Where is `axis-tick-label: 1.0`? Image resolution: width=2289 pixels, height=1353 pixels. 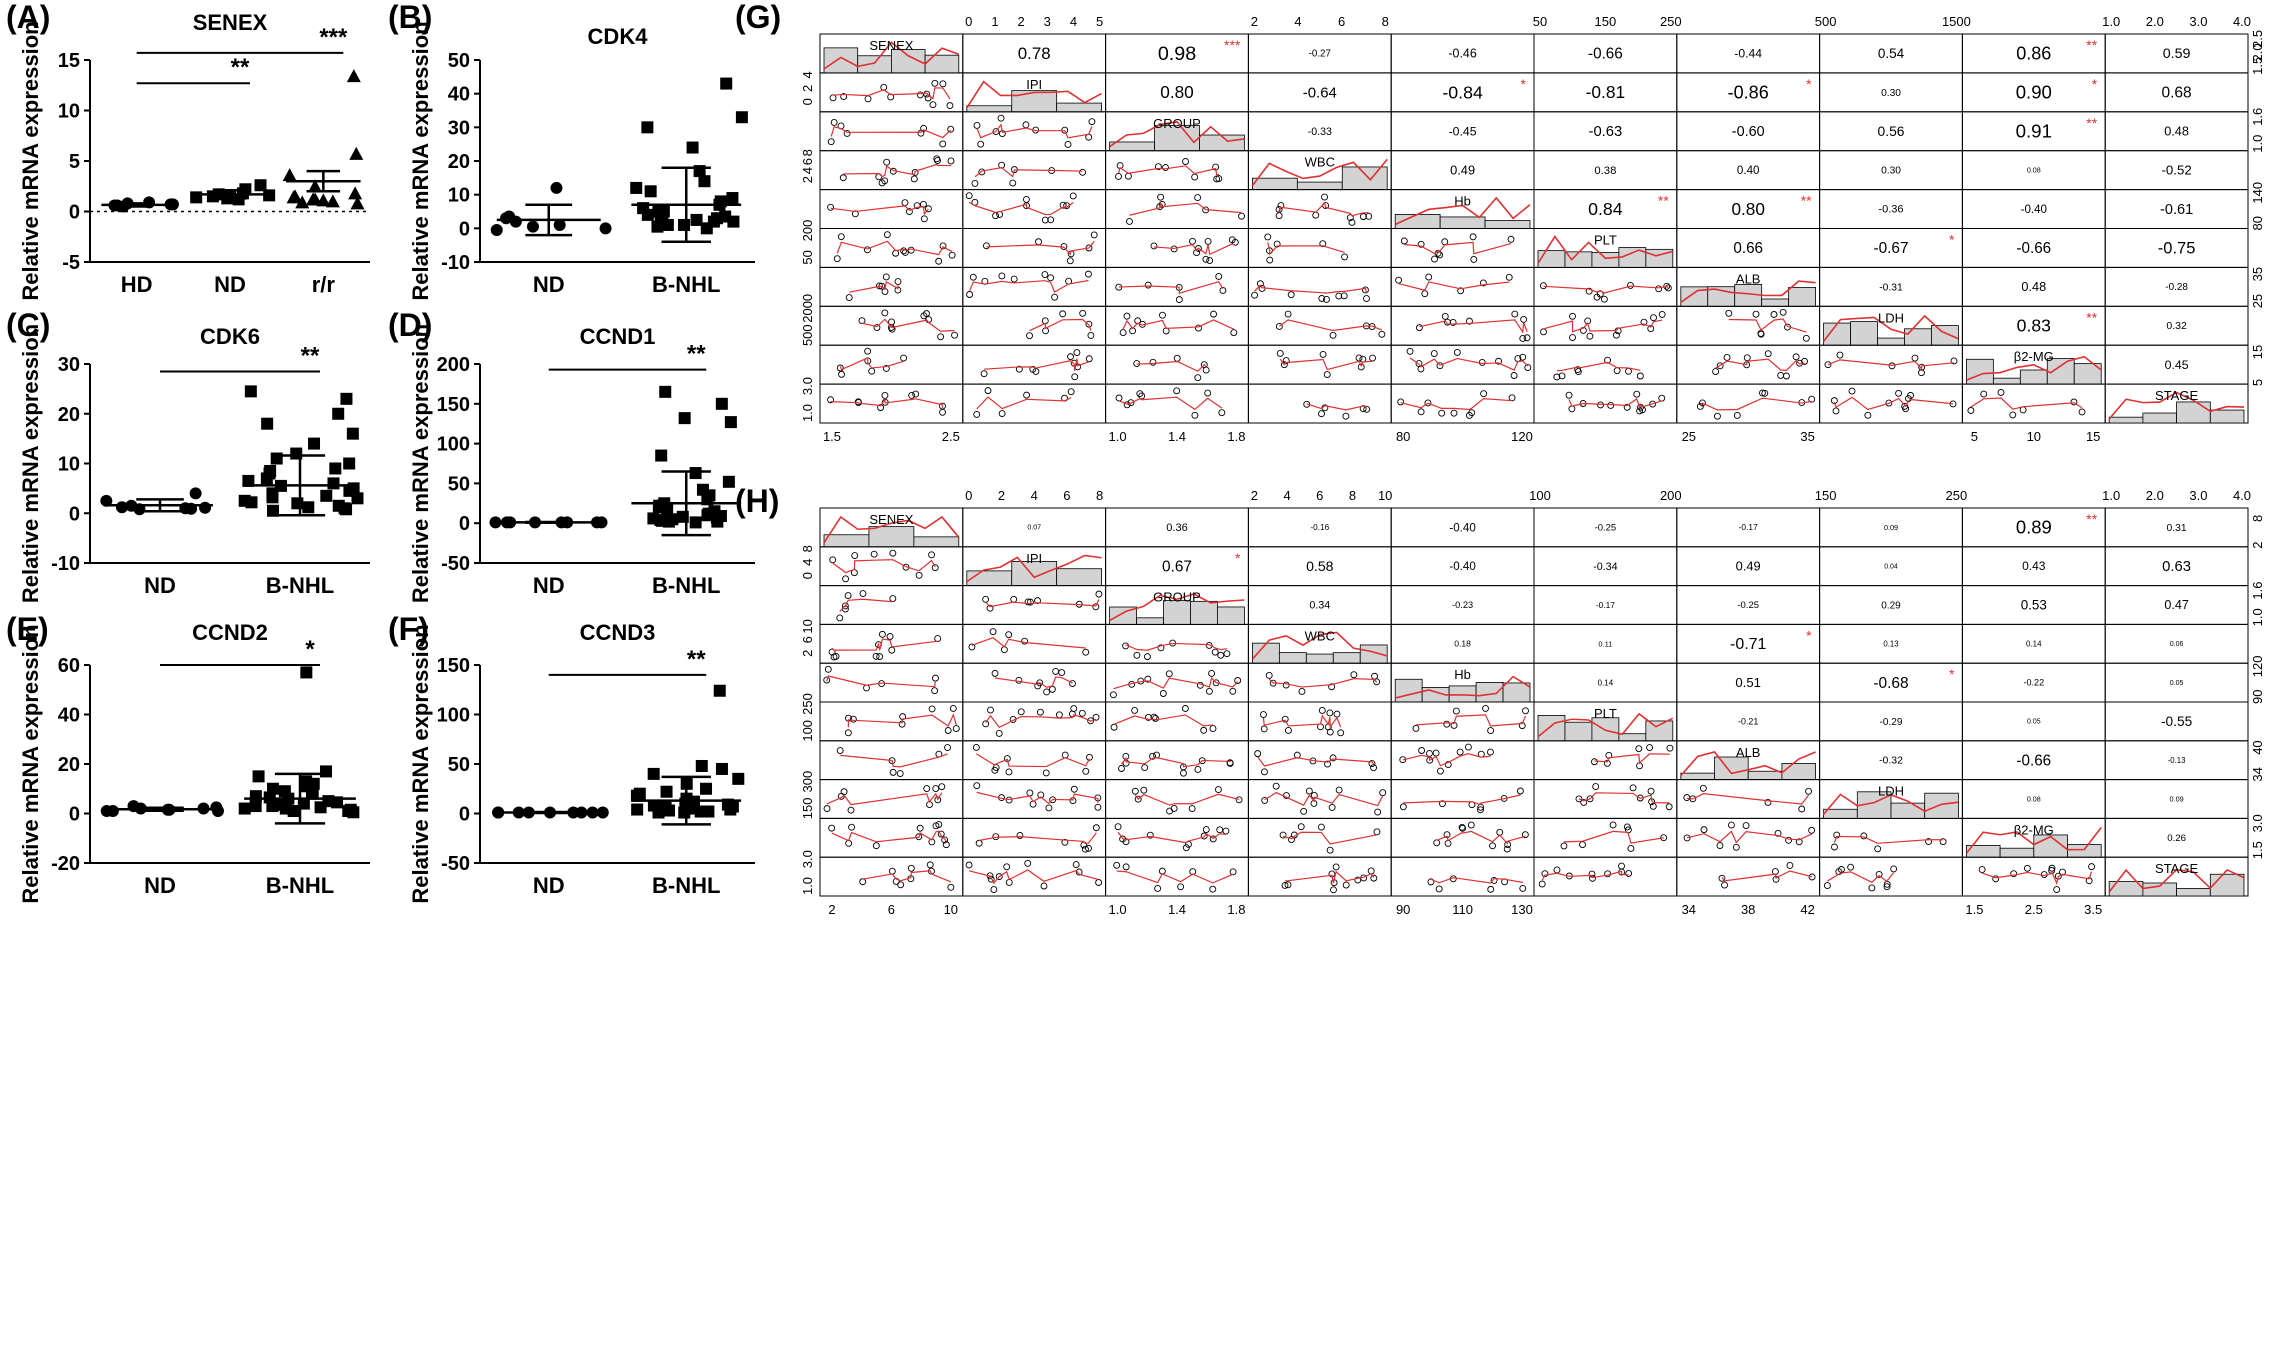
axis-tick-label: 1.0 is located at coordinates (2111, 21).